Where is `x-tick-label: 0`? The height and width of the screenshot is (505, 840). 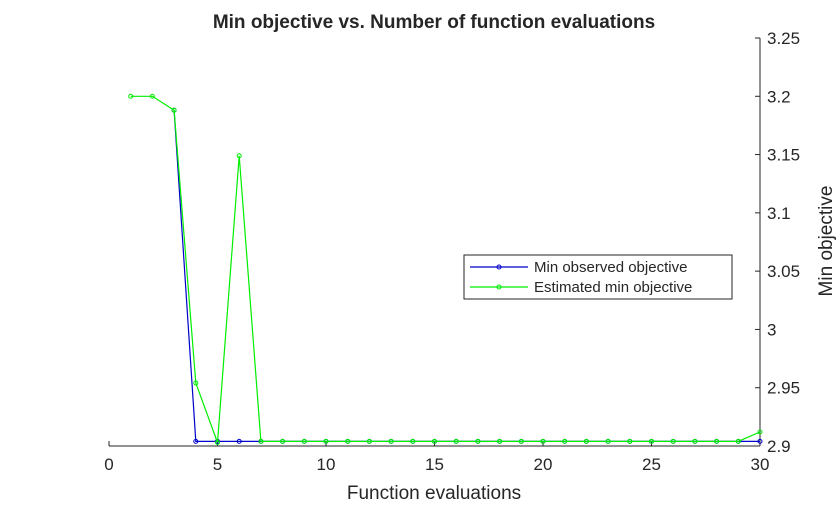 x-tick-label: 0 is located at coordinates (108, 464).